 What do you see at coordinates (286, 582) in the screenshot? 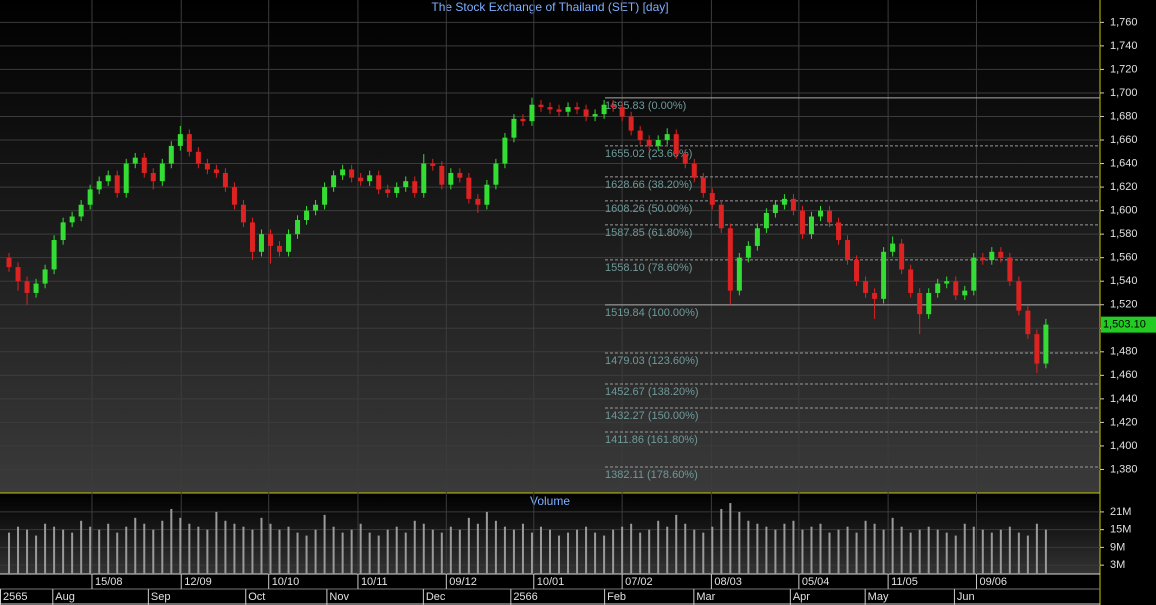
I see `x-tick-label: 10/10` at bounding box center [286, 582].